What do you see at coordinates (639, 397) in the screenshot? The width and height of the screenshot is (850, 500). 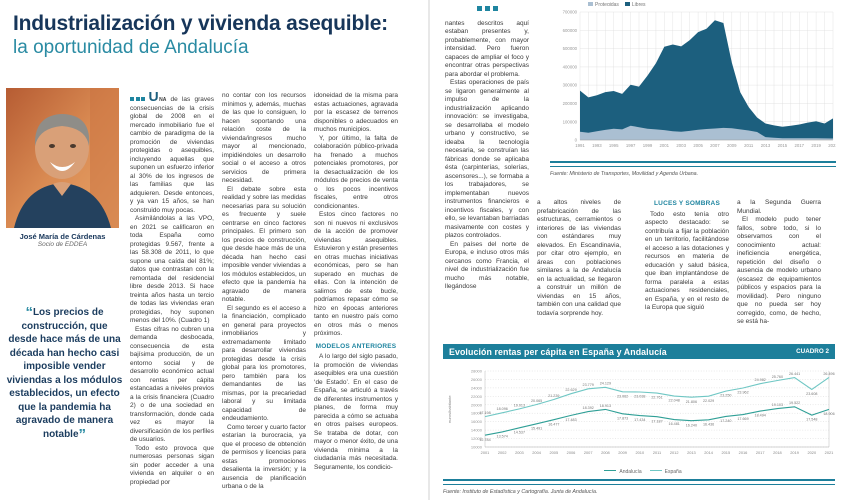 I see `svg-text: 23.038` at bounding box center [639, 397].